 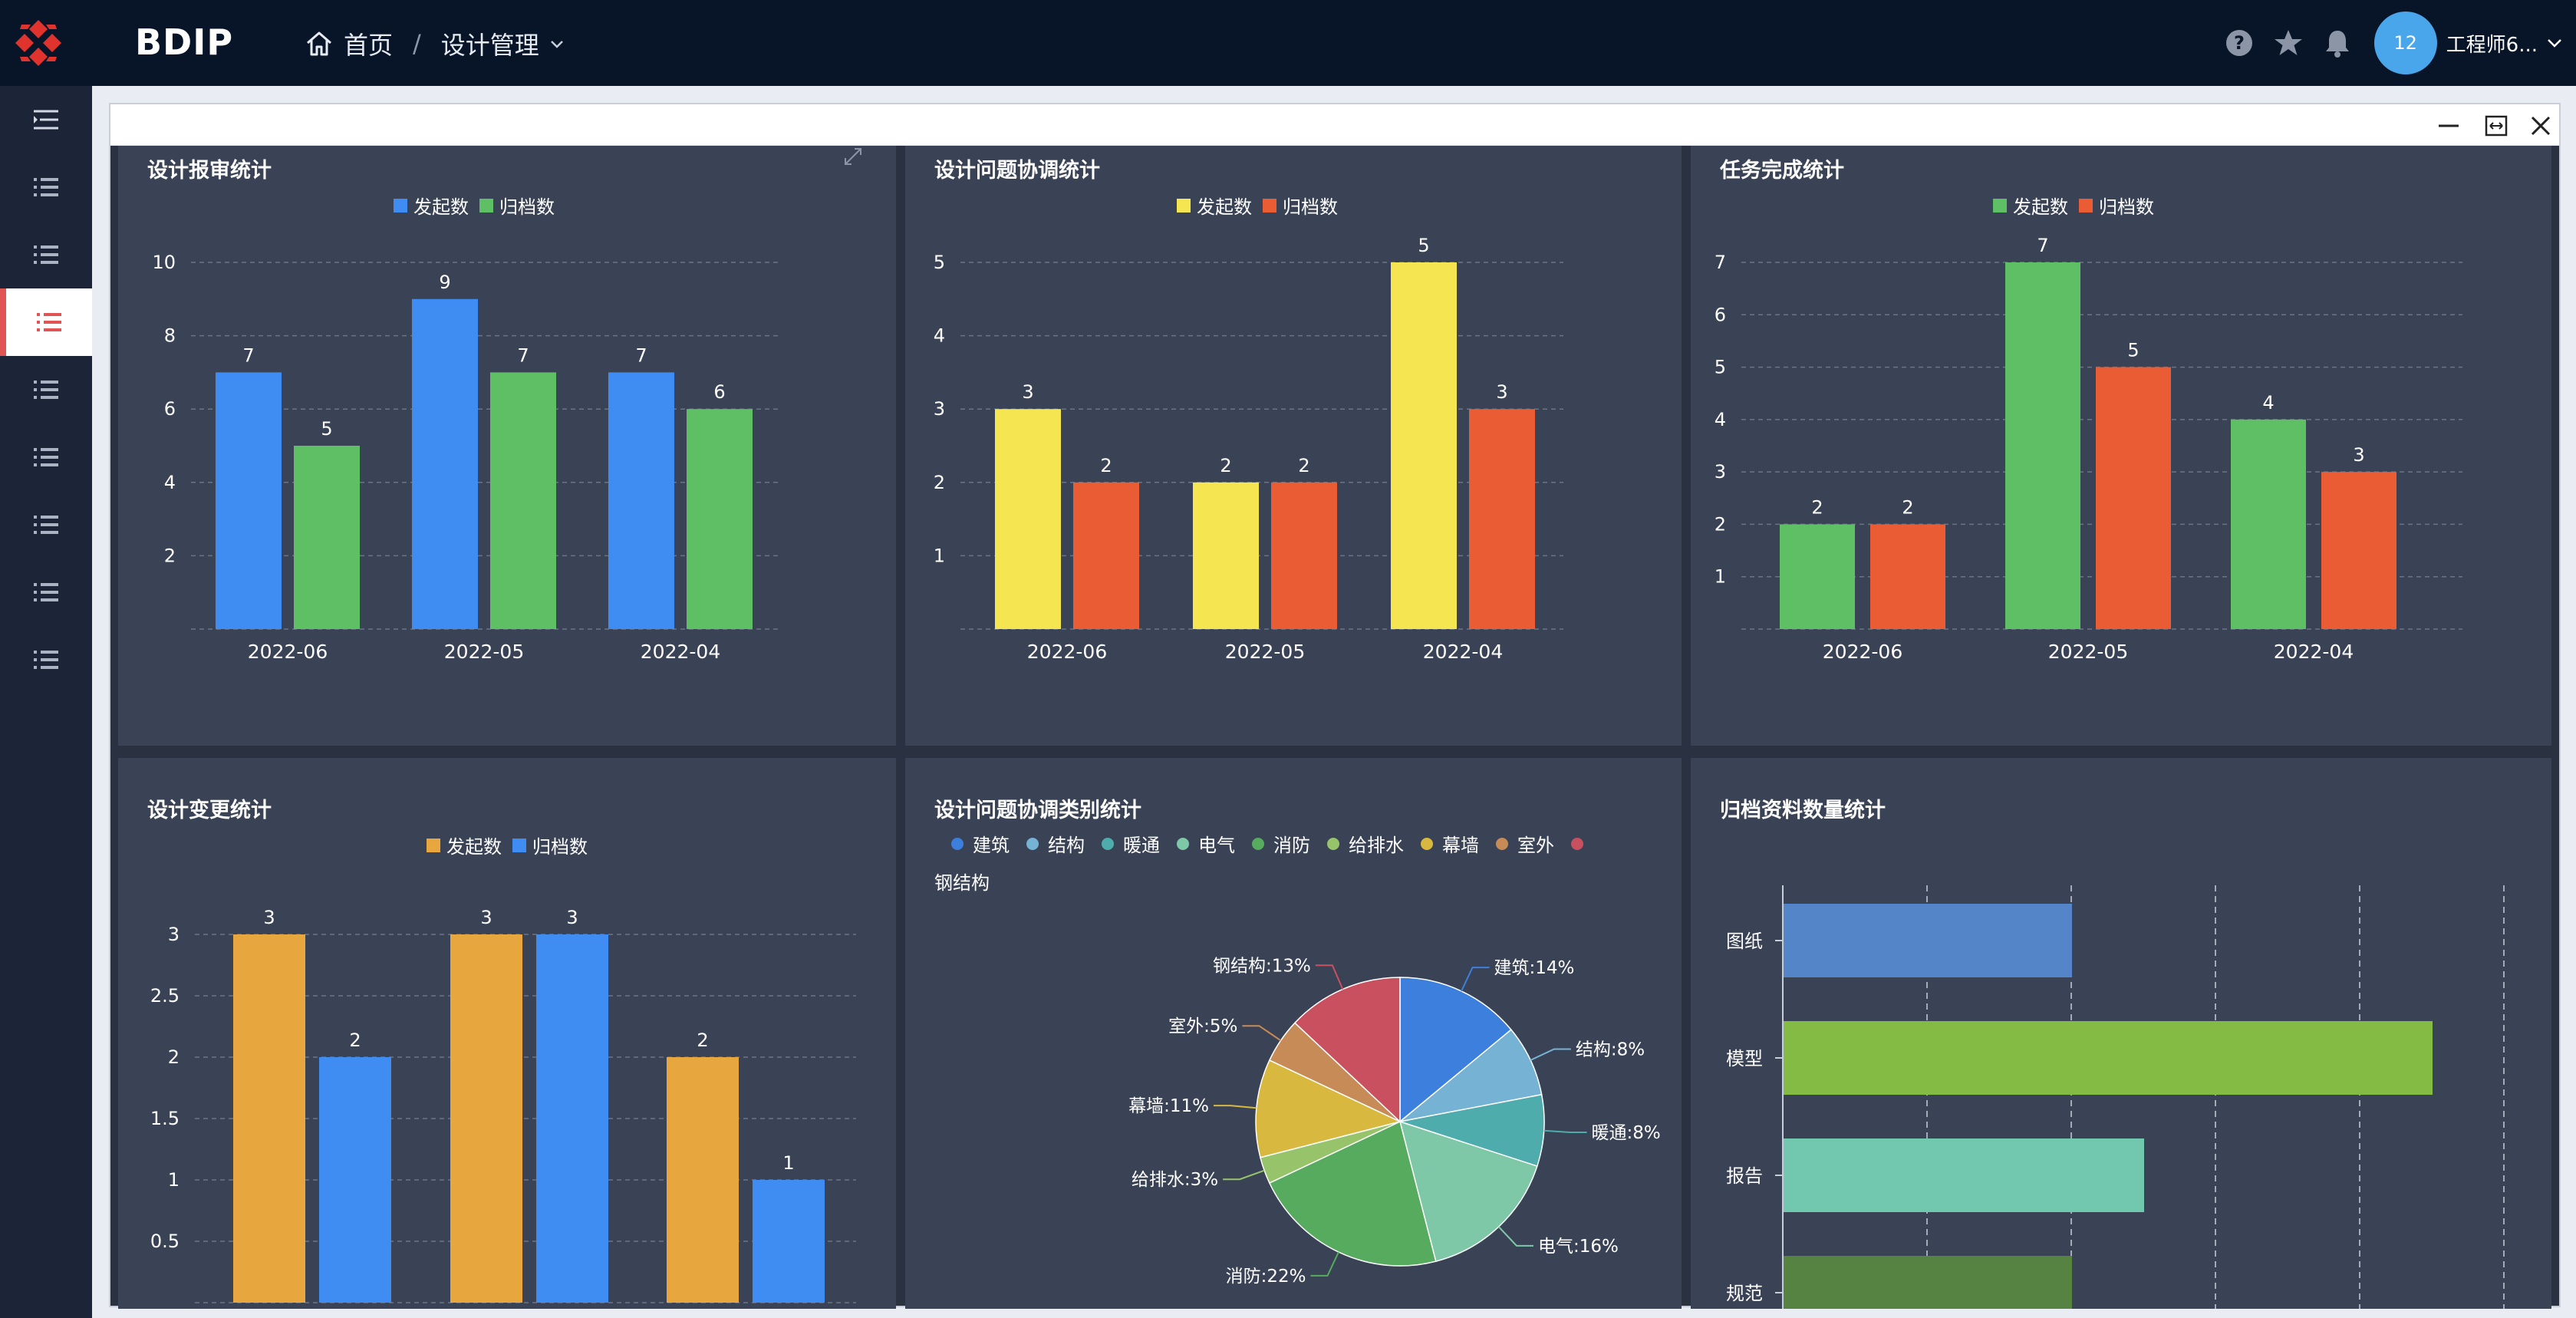 I want to click on breadcrumb-current: 设计管理, so click(x=489, y=45).